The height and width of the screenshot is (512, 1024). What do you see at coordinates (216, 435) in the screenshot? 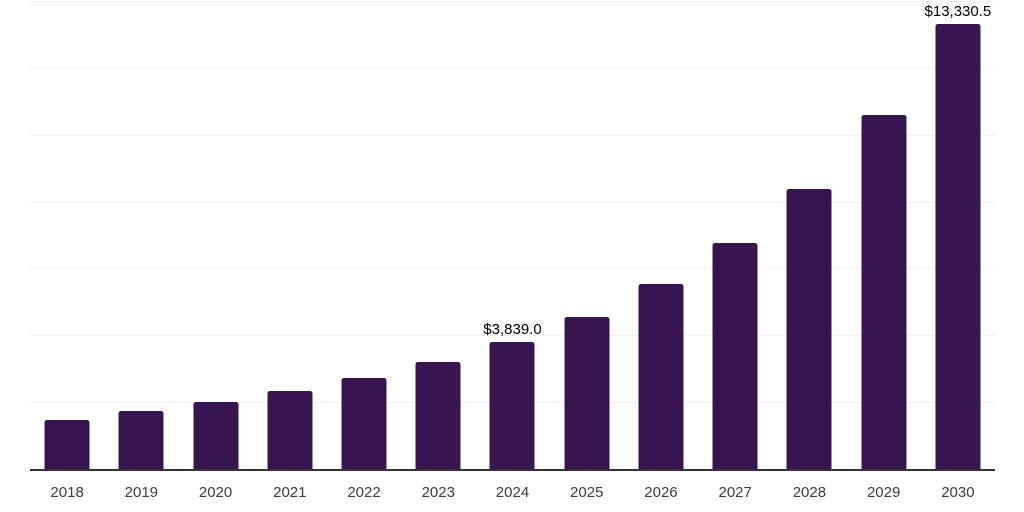
I see `bar-2020` at bounding box center [216, 435].